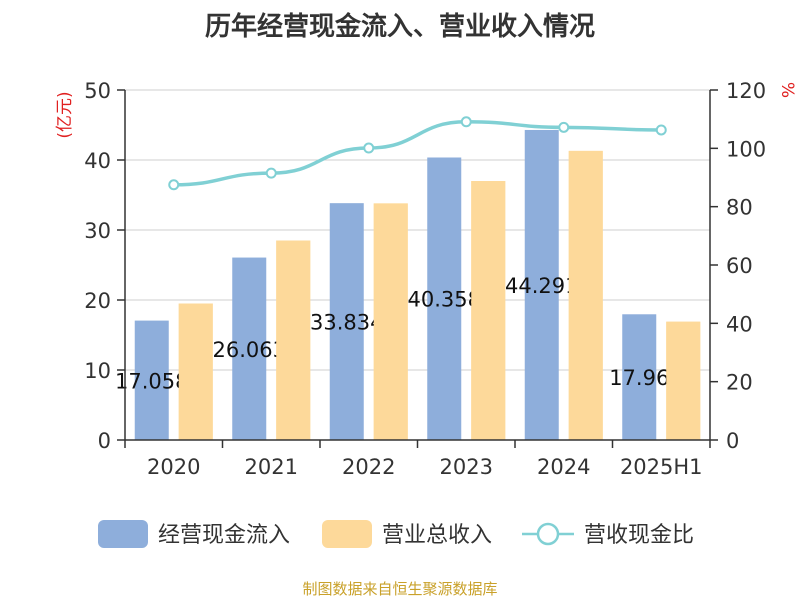 This screenshot has height=600, width=800. What do you see at coordinates (97, 301) in the screenshot?
I see `y-left-tick-label: 20` at bounding box center [97, 301].